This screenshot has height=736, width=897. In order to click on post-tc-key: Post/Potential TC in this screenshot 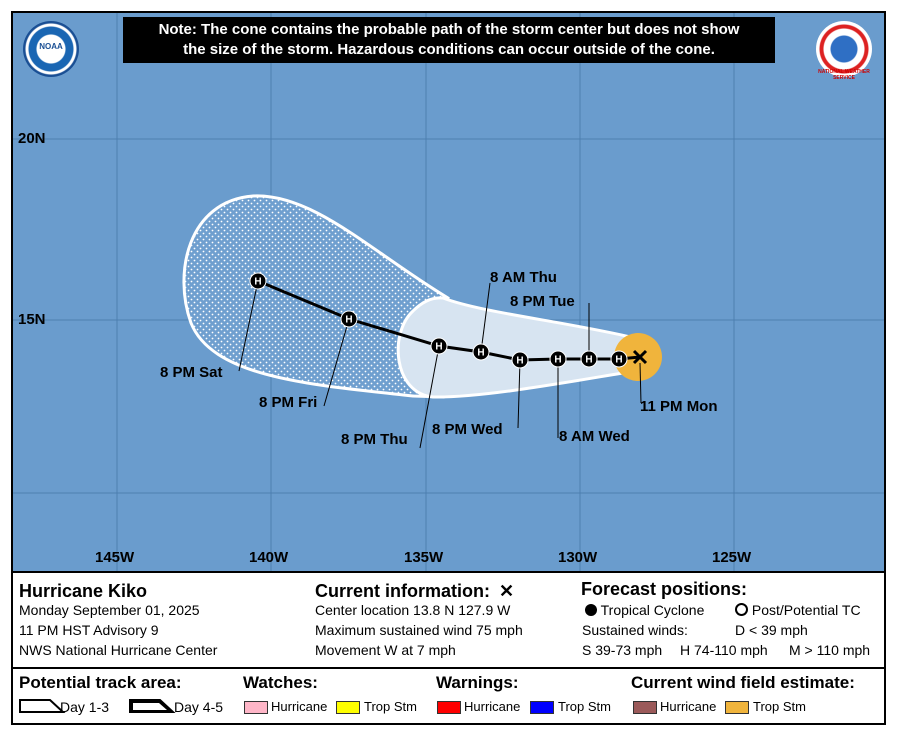, I will do `click(798, 610)`.